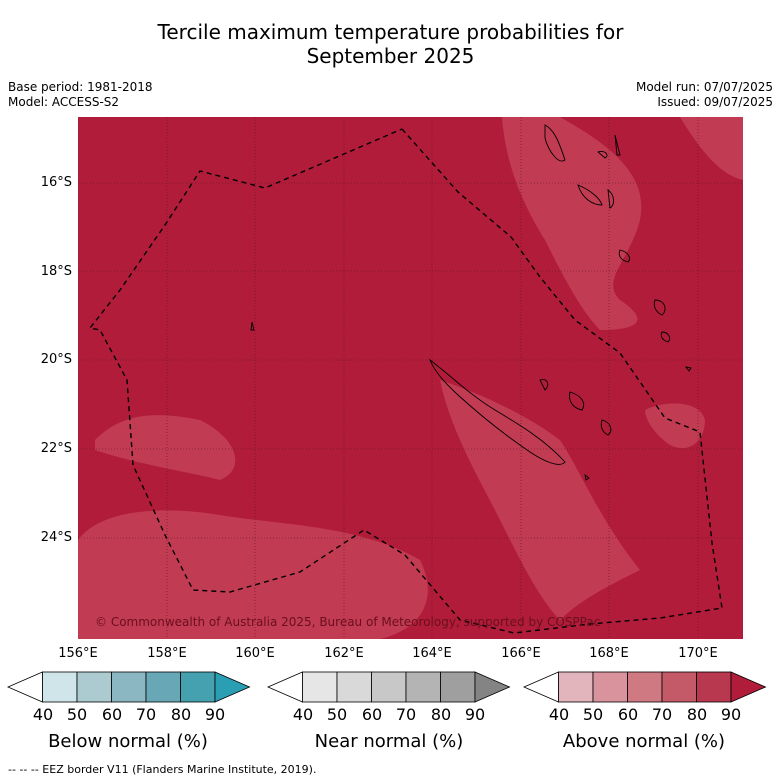 The height and width of the screenshot is (781, 781). What do you see at coordinates (432, 653) in the screenshot?
I see `lon-label: 164°E` at bounding box center [432, 653].